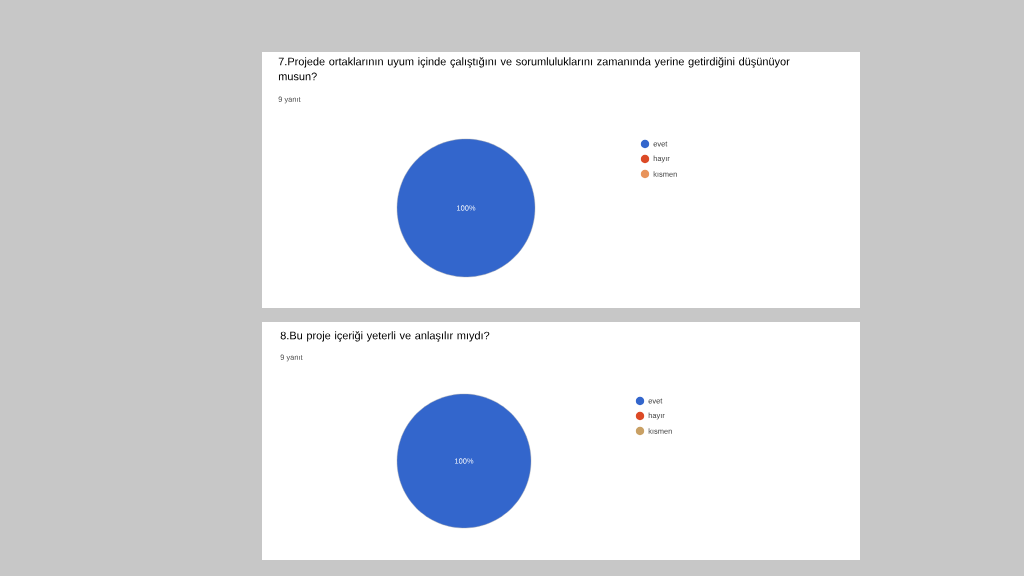 The height and width of the screenshot is (576, 1024). I want to click on chart-title: 7.Projede ortaklarının uyum içinde çalıştığını ve sorumluluklarını zamanında yerine getirdiğini düşünüyor musun?, so click(534, 69).